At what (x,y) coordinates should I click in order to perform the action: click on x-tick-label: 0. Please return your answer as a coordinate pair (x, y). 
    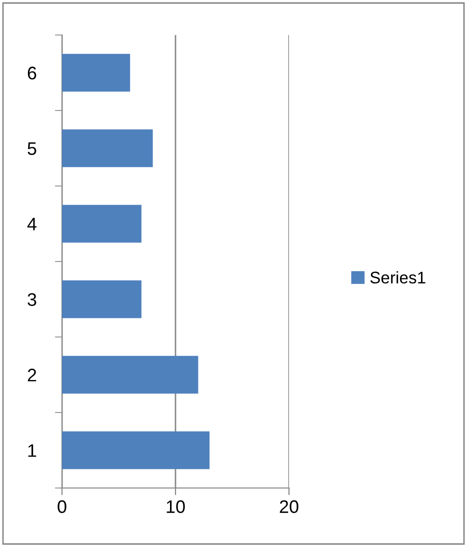
    Looking at the image, I should click on (62, 507).